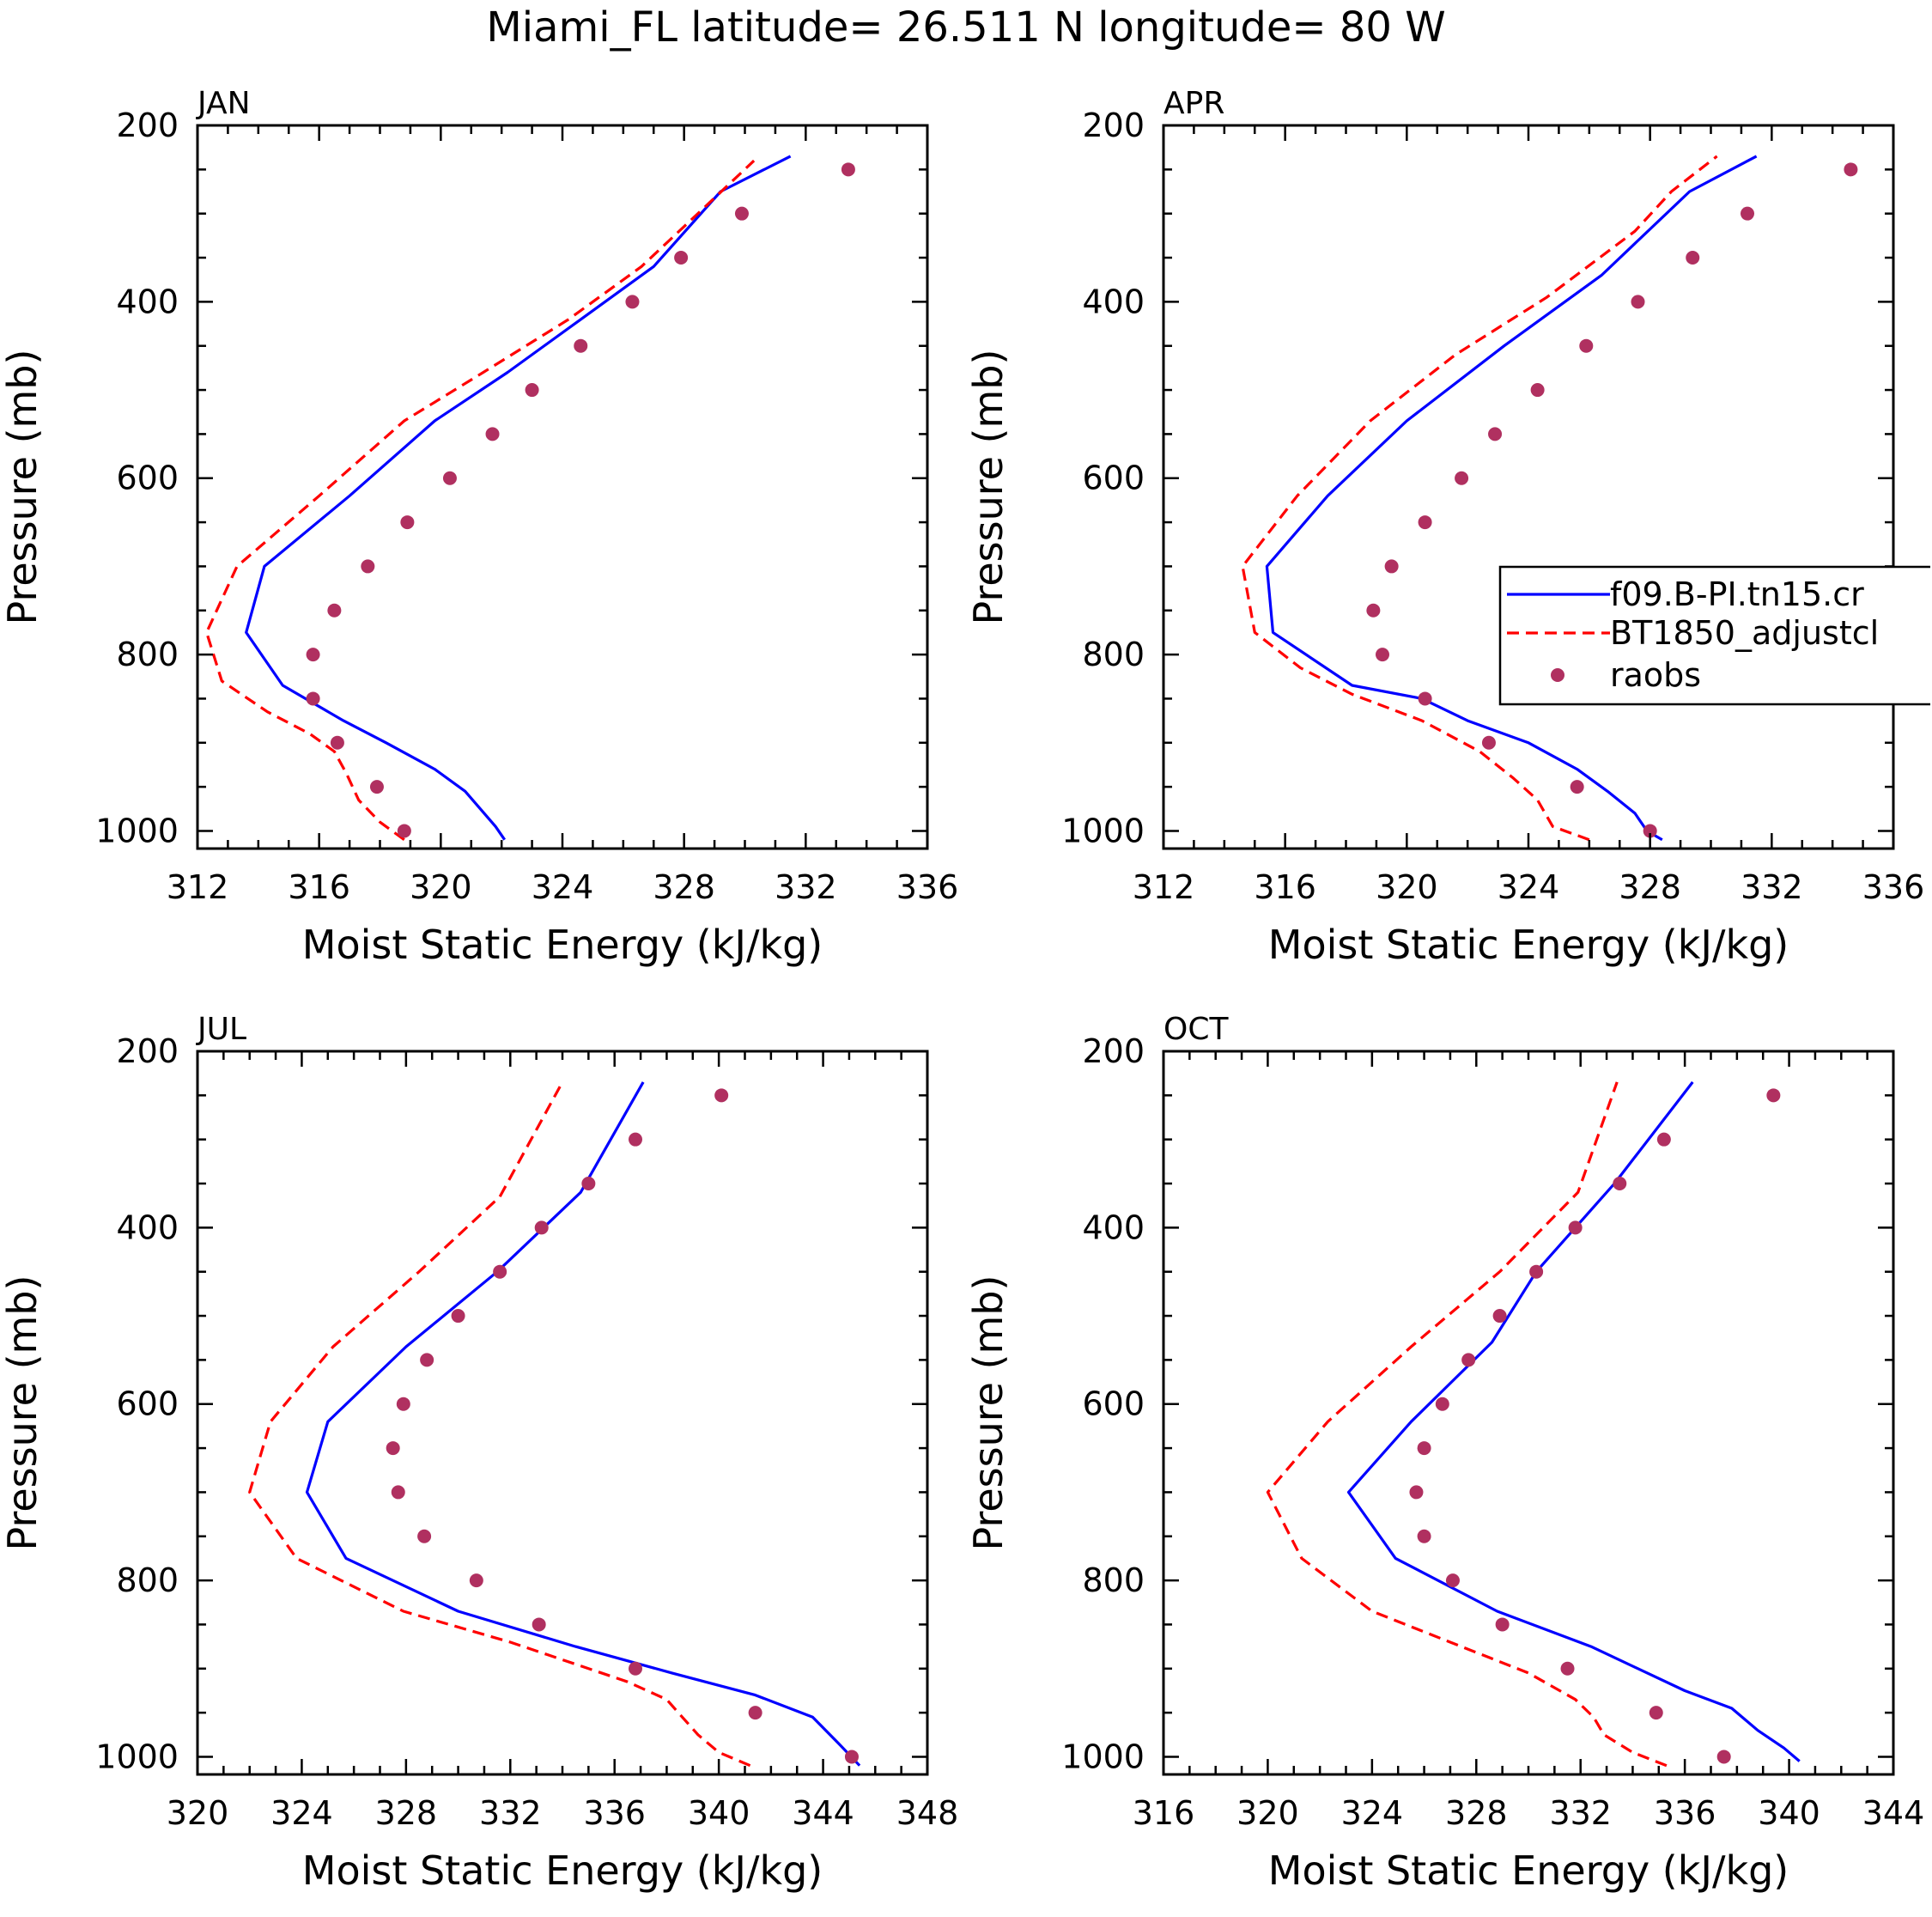 The image size is (1932, 1917). Describe the element at coordinates (1626, 675) in the screenshot. I see `legend-entry: raobs` at that location.